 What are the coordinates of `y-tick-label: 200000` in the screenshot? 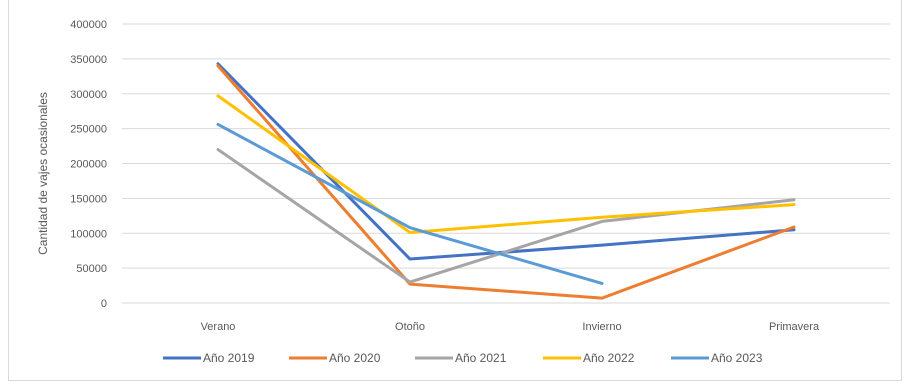 It's located at (88, 165).